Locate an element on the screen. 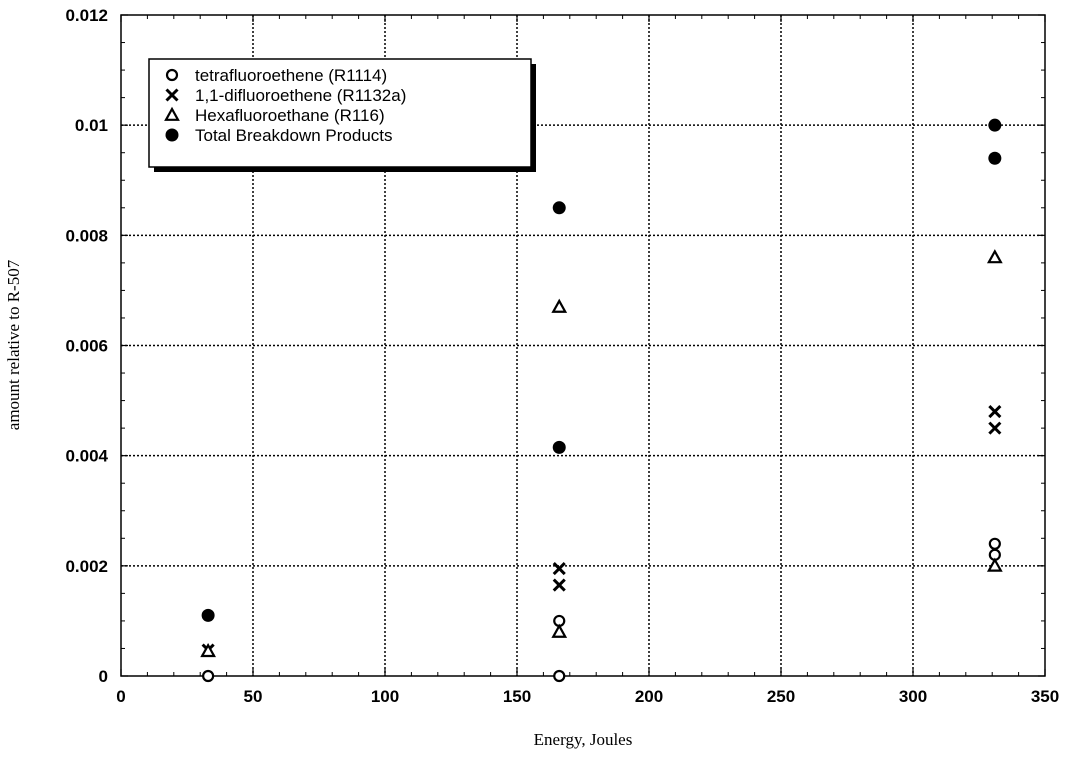 This screenshot has height=761, width=1065. legend-marker-open-triangle is located at coordinates (172, 113).